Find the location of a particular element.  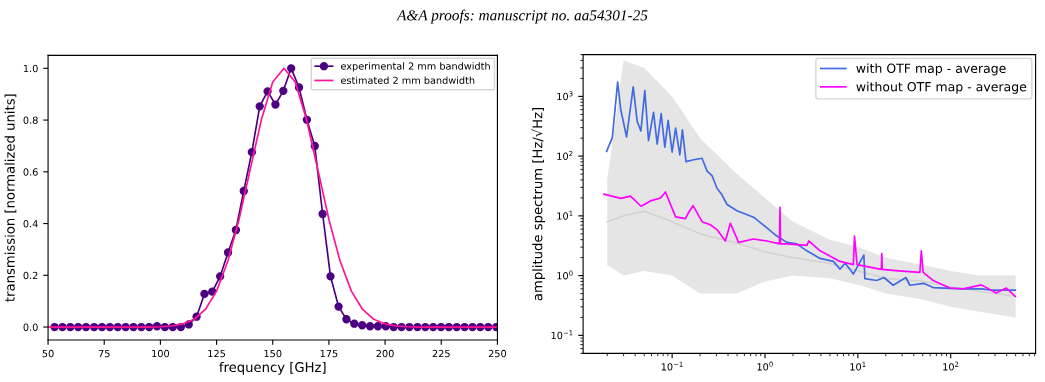

x-tick-label: 150 is located at coordinates (273, 353).